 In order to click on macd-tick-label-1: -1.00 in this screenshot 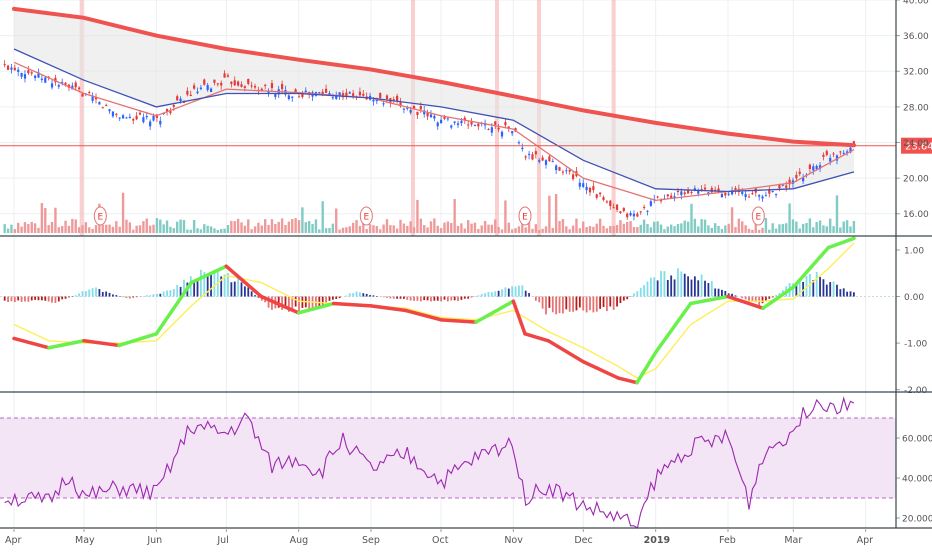, I will do `click(916, 345)`.